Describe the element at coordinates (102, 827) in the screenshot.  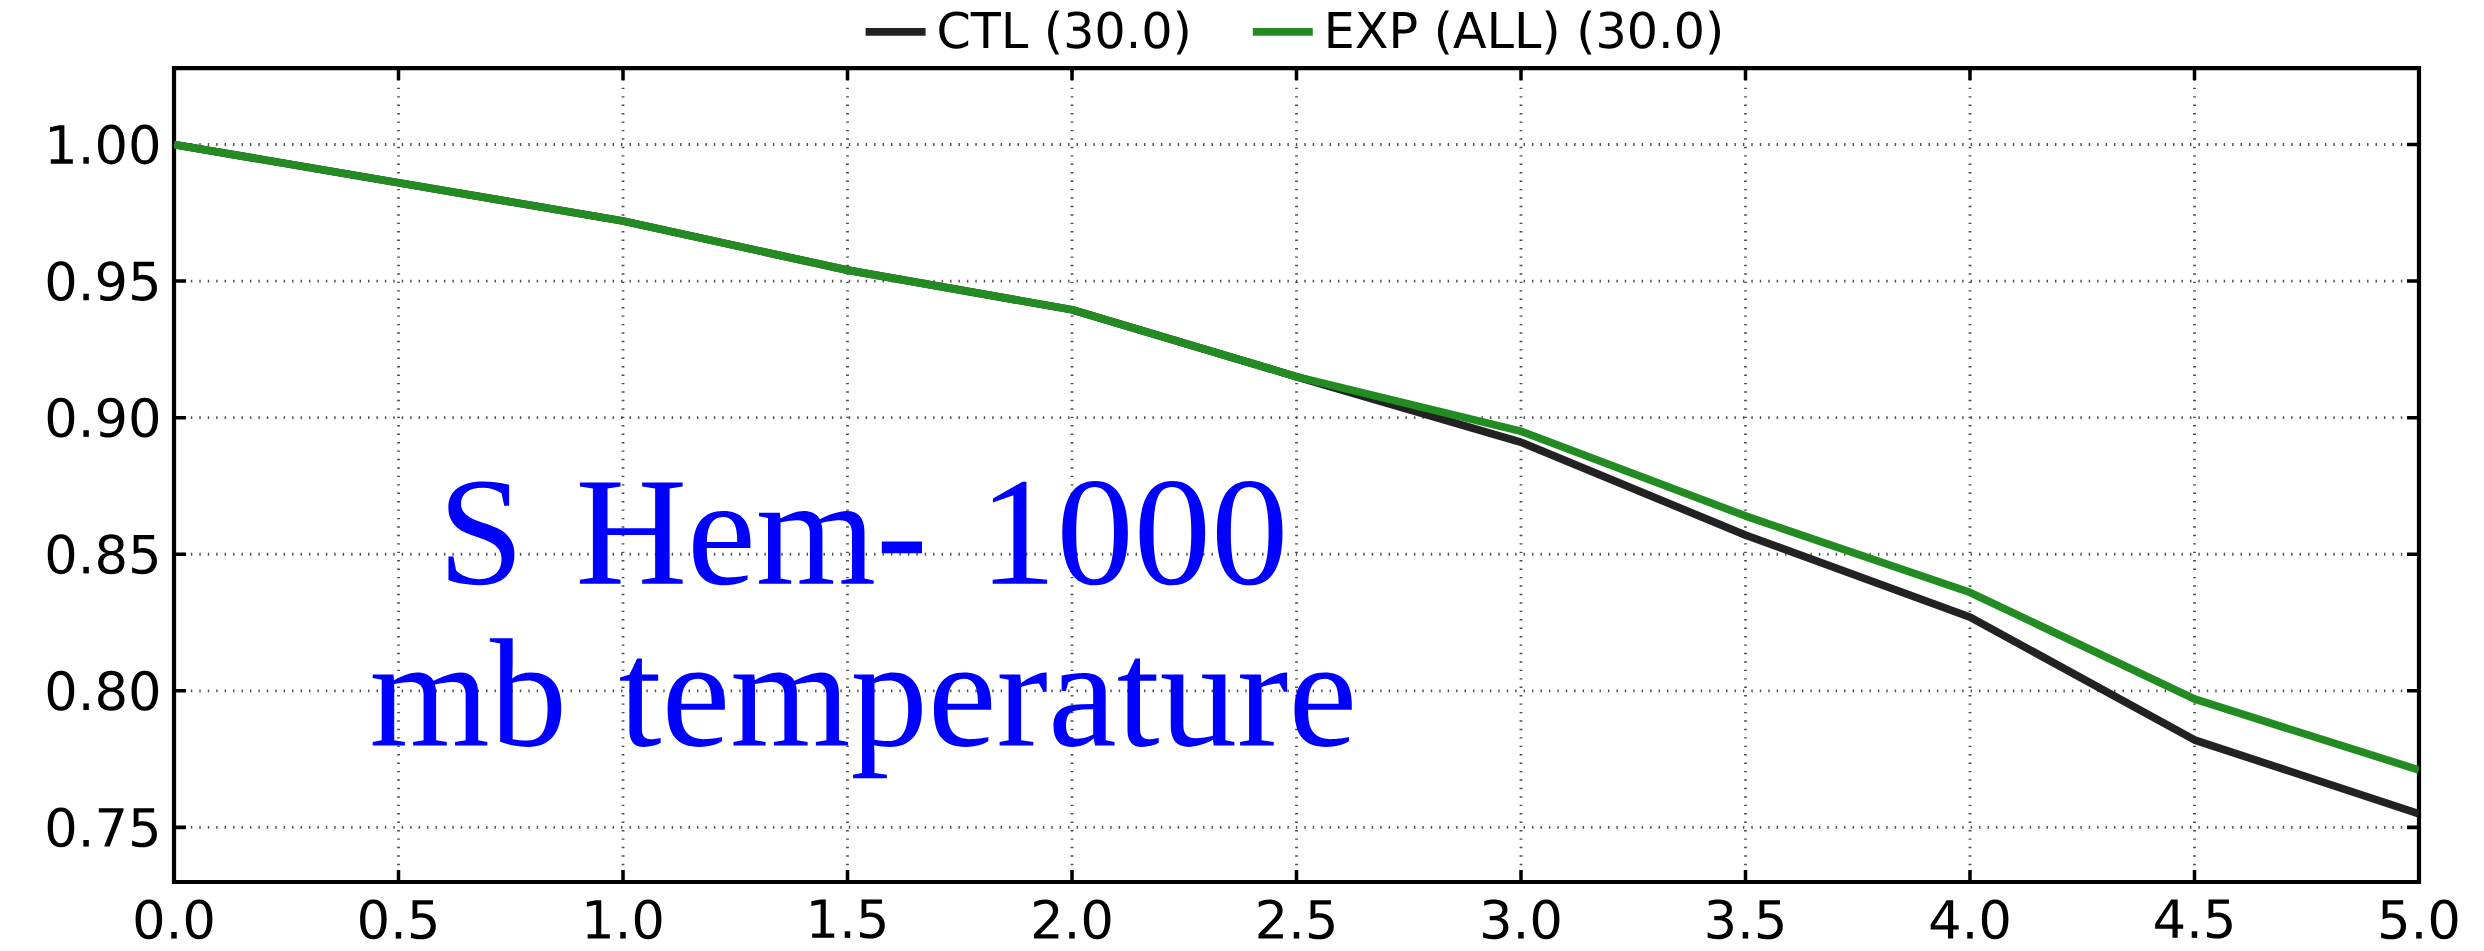
I see `y-tick-label: 0.75` at that location.